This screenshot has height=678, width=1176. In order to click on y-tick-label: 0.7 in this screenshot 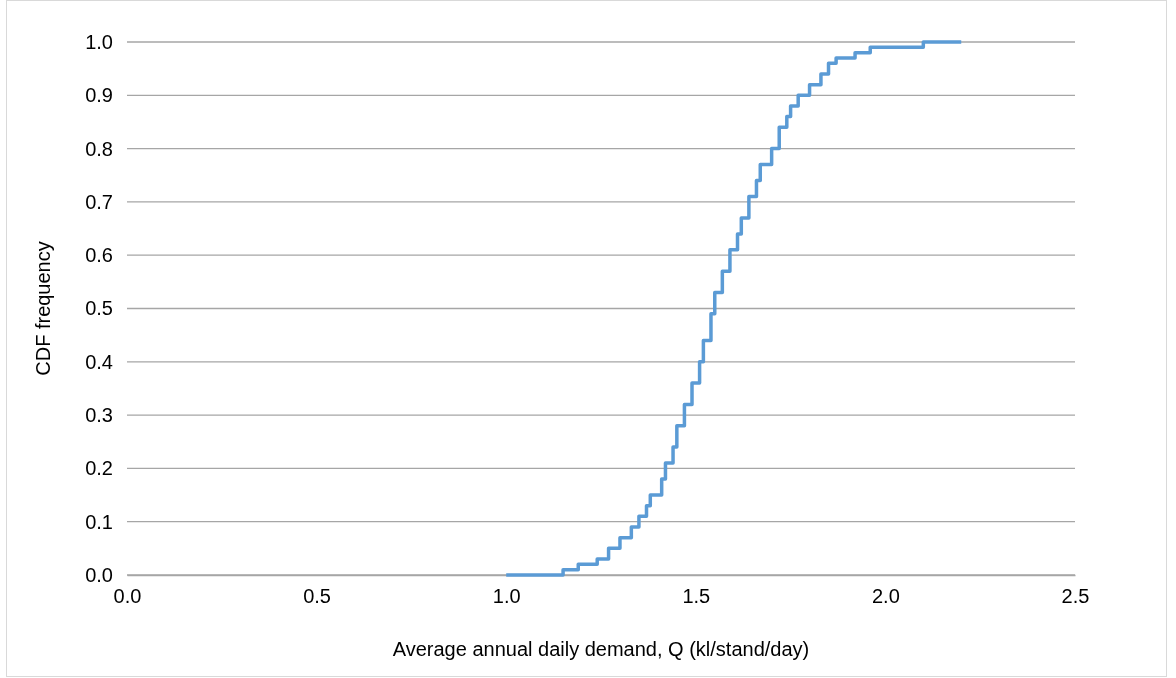, I will do `click(99, 201)`.